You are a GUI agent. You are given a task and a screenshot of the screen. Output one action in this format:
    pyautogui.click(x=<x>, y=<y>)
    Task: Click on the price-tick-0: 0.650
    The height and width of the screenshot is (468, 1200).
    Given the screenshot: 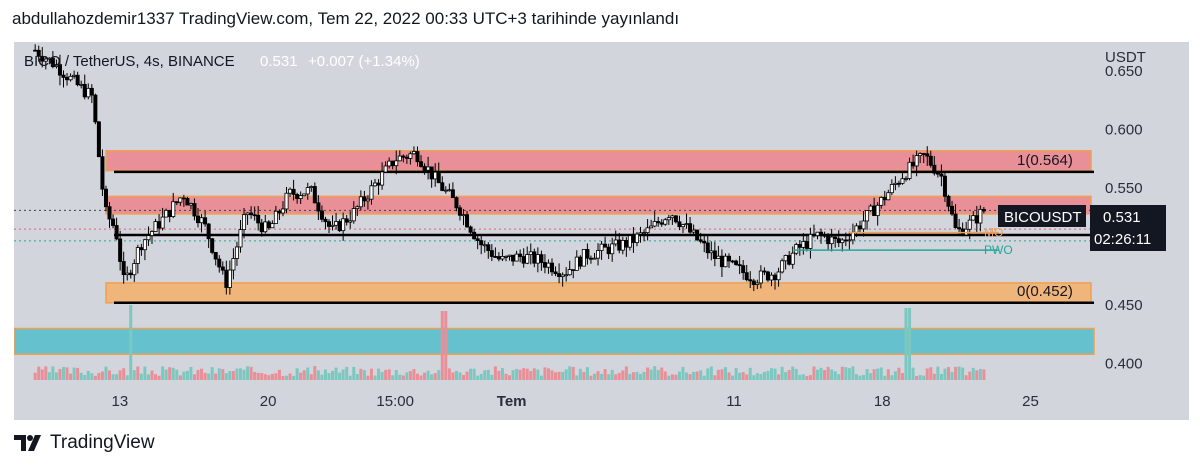 What is the action you would take?
    pyautogui.click(x=1124, y=71)
    